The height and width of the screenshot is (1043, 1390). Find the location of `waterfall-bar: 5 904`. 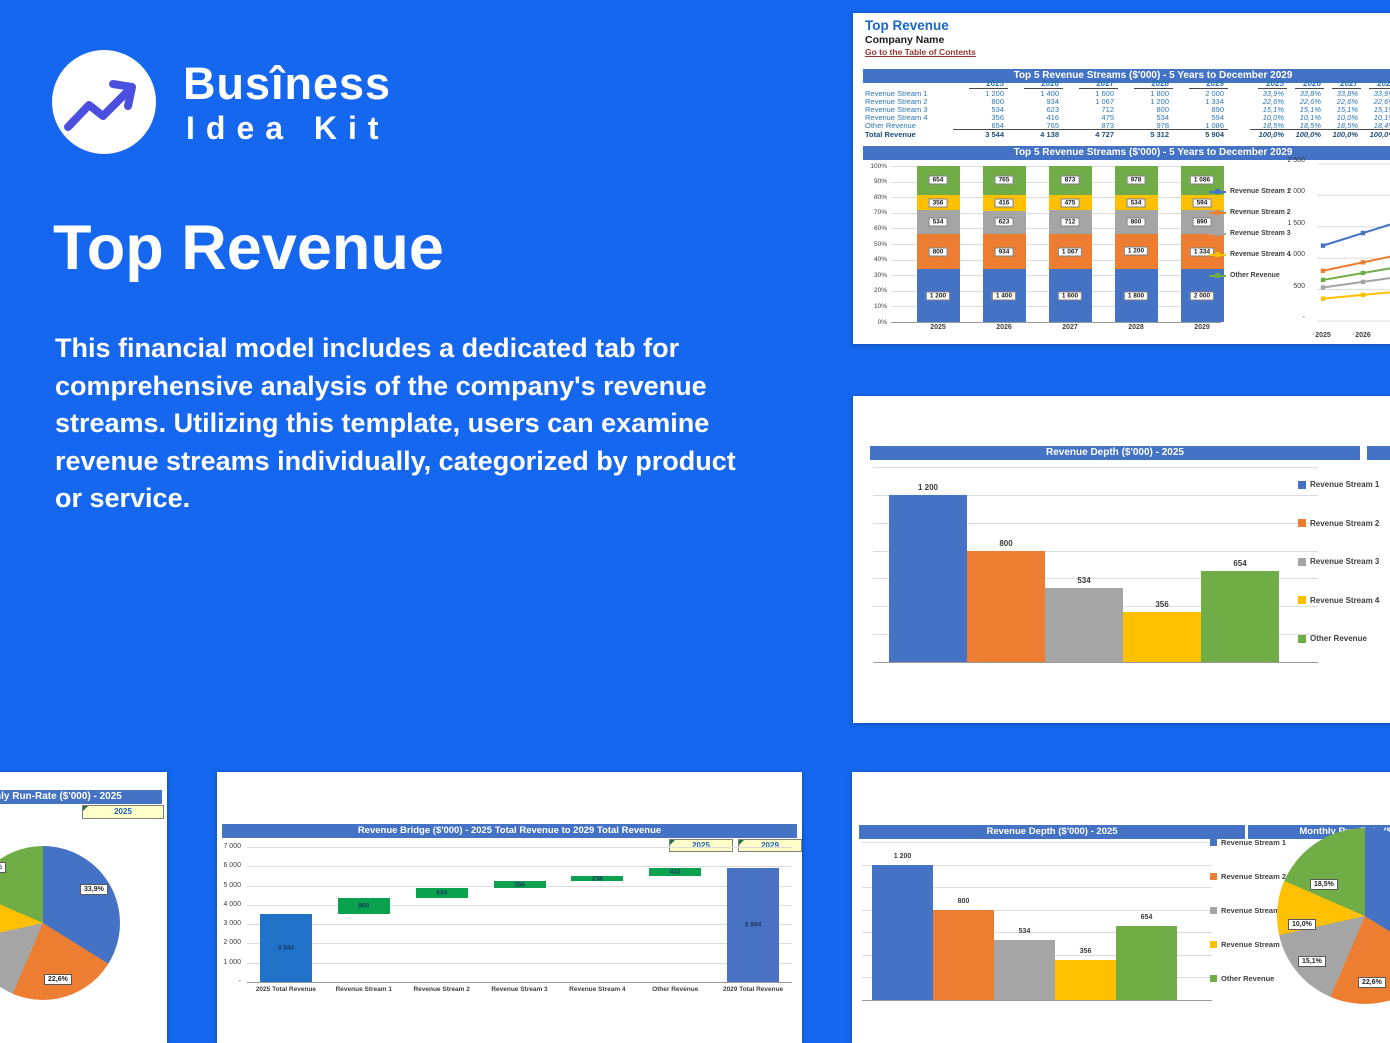

waterfall-bar: 5 904 is located at coordinates (753, 925).